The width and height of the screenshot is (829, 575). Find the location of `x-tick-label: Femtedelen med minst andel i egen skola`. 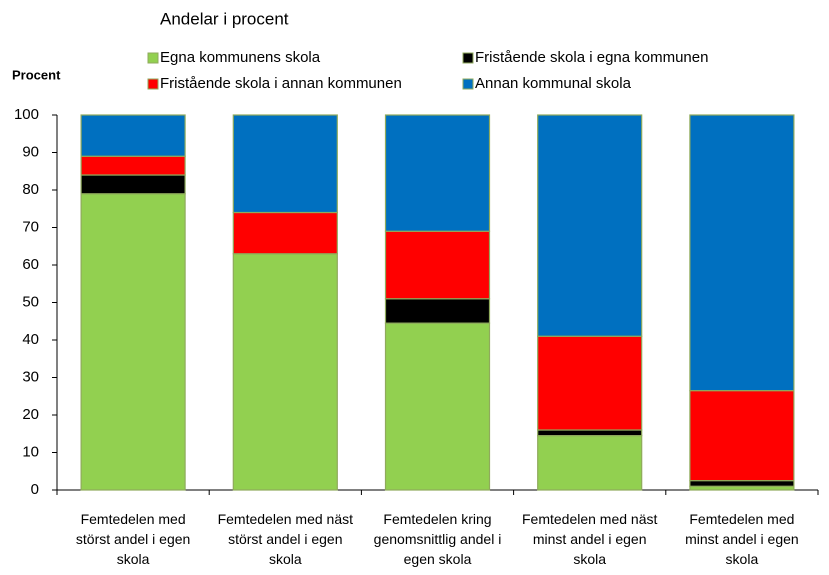

x-tick-label: Femtedelen med minst andel i egen skola is located at coordinates (742, 539).